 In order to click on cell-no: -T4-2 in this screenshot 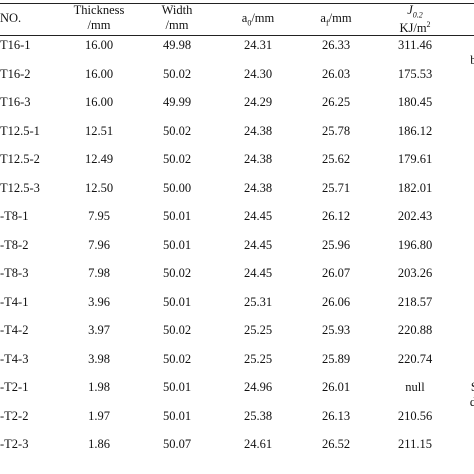, I will do `click(14, 330)`.